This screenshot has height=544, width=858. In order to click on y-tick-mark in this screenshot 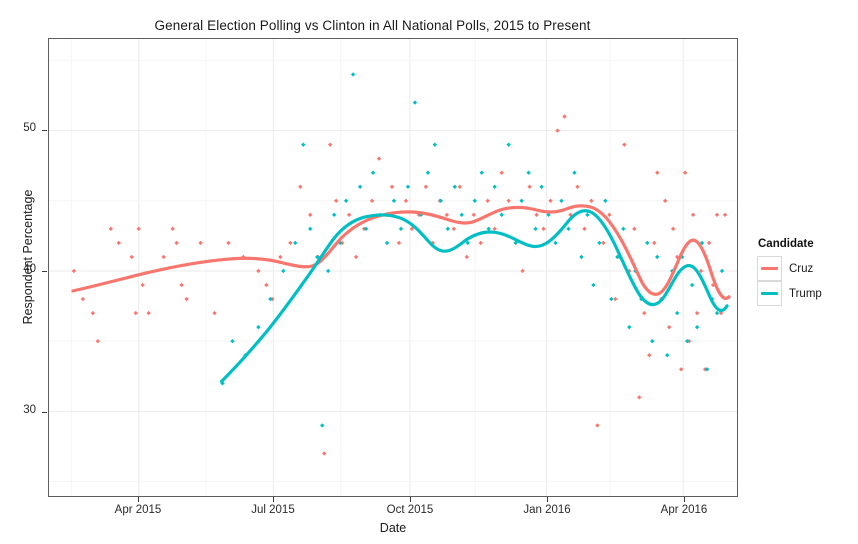, I will do `click(44, 130)`.